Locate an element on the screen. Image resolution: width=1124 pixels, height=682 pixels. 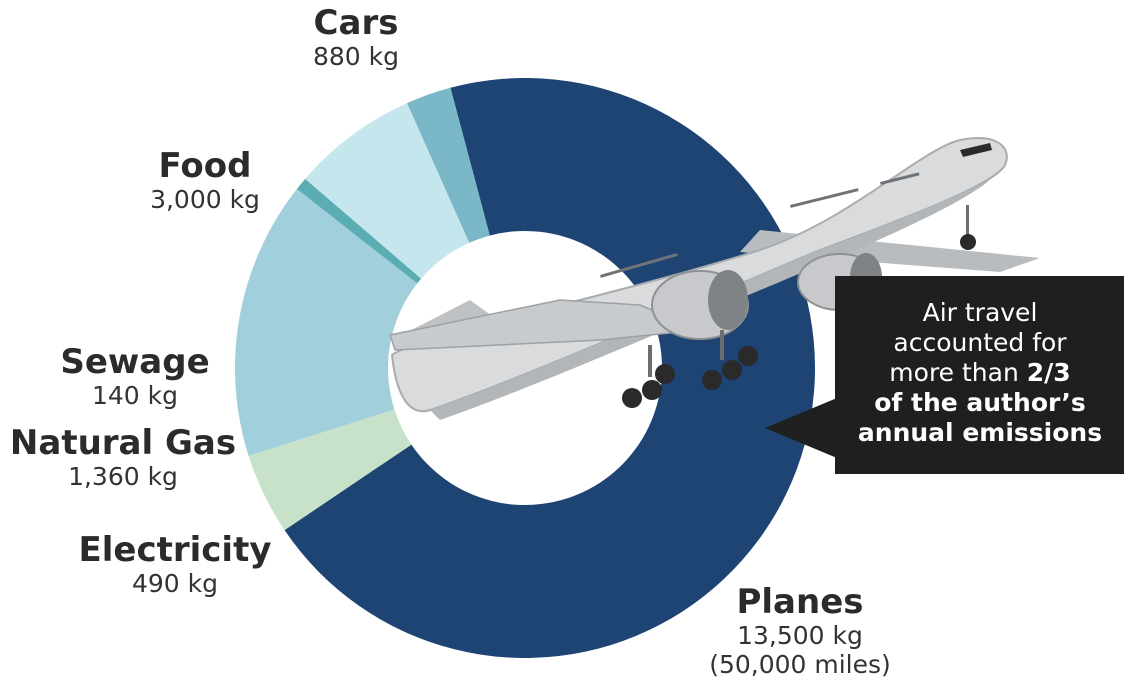
label-sewage-value: 140 kg is located at coordinates (134, 395).